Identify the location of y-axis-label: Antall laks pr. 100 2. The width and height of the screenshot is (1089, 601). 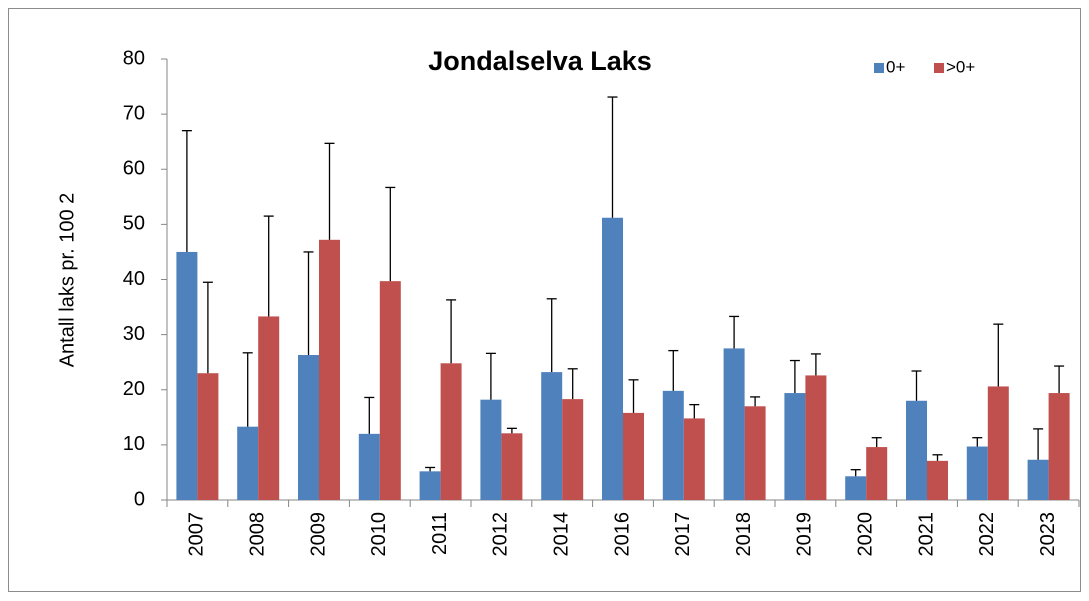
(67, 280).